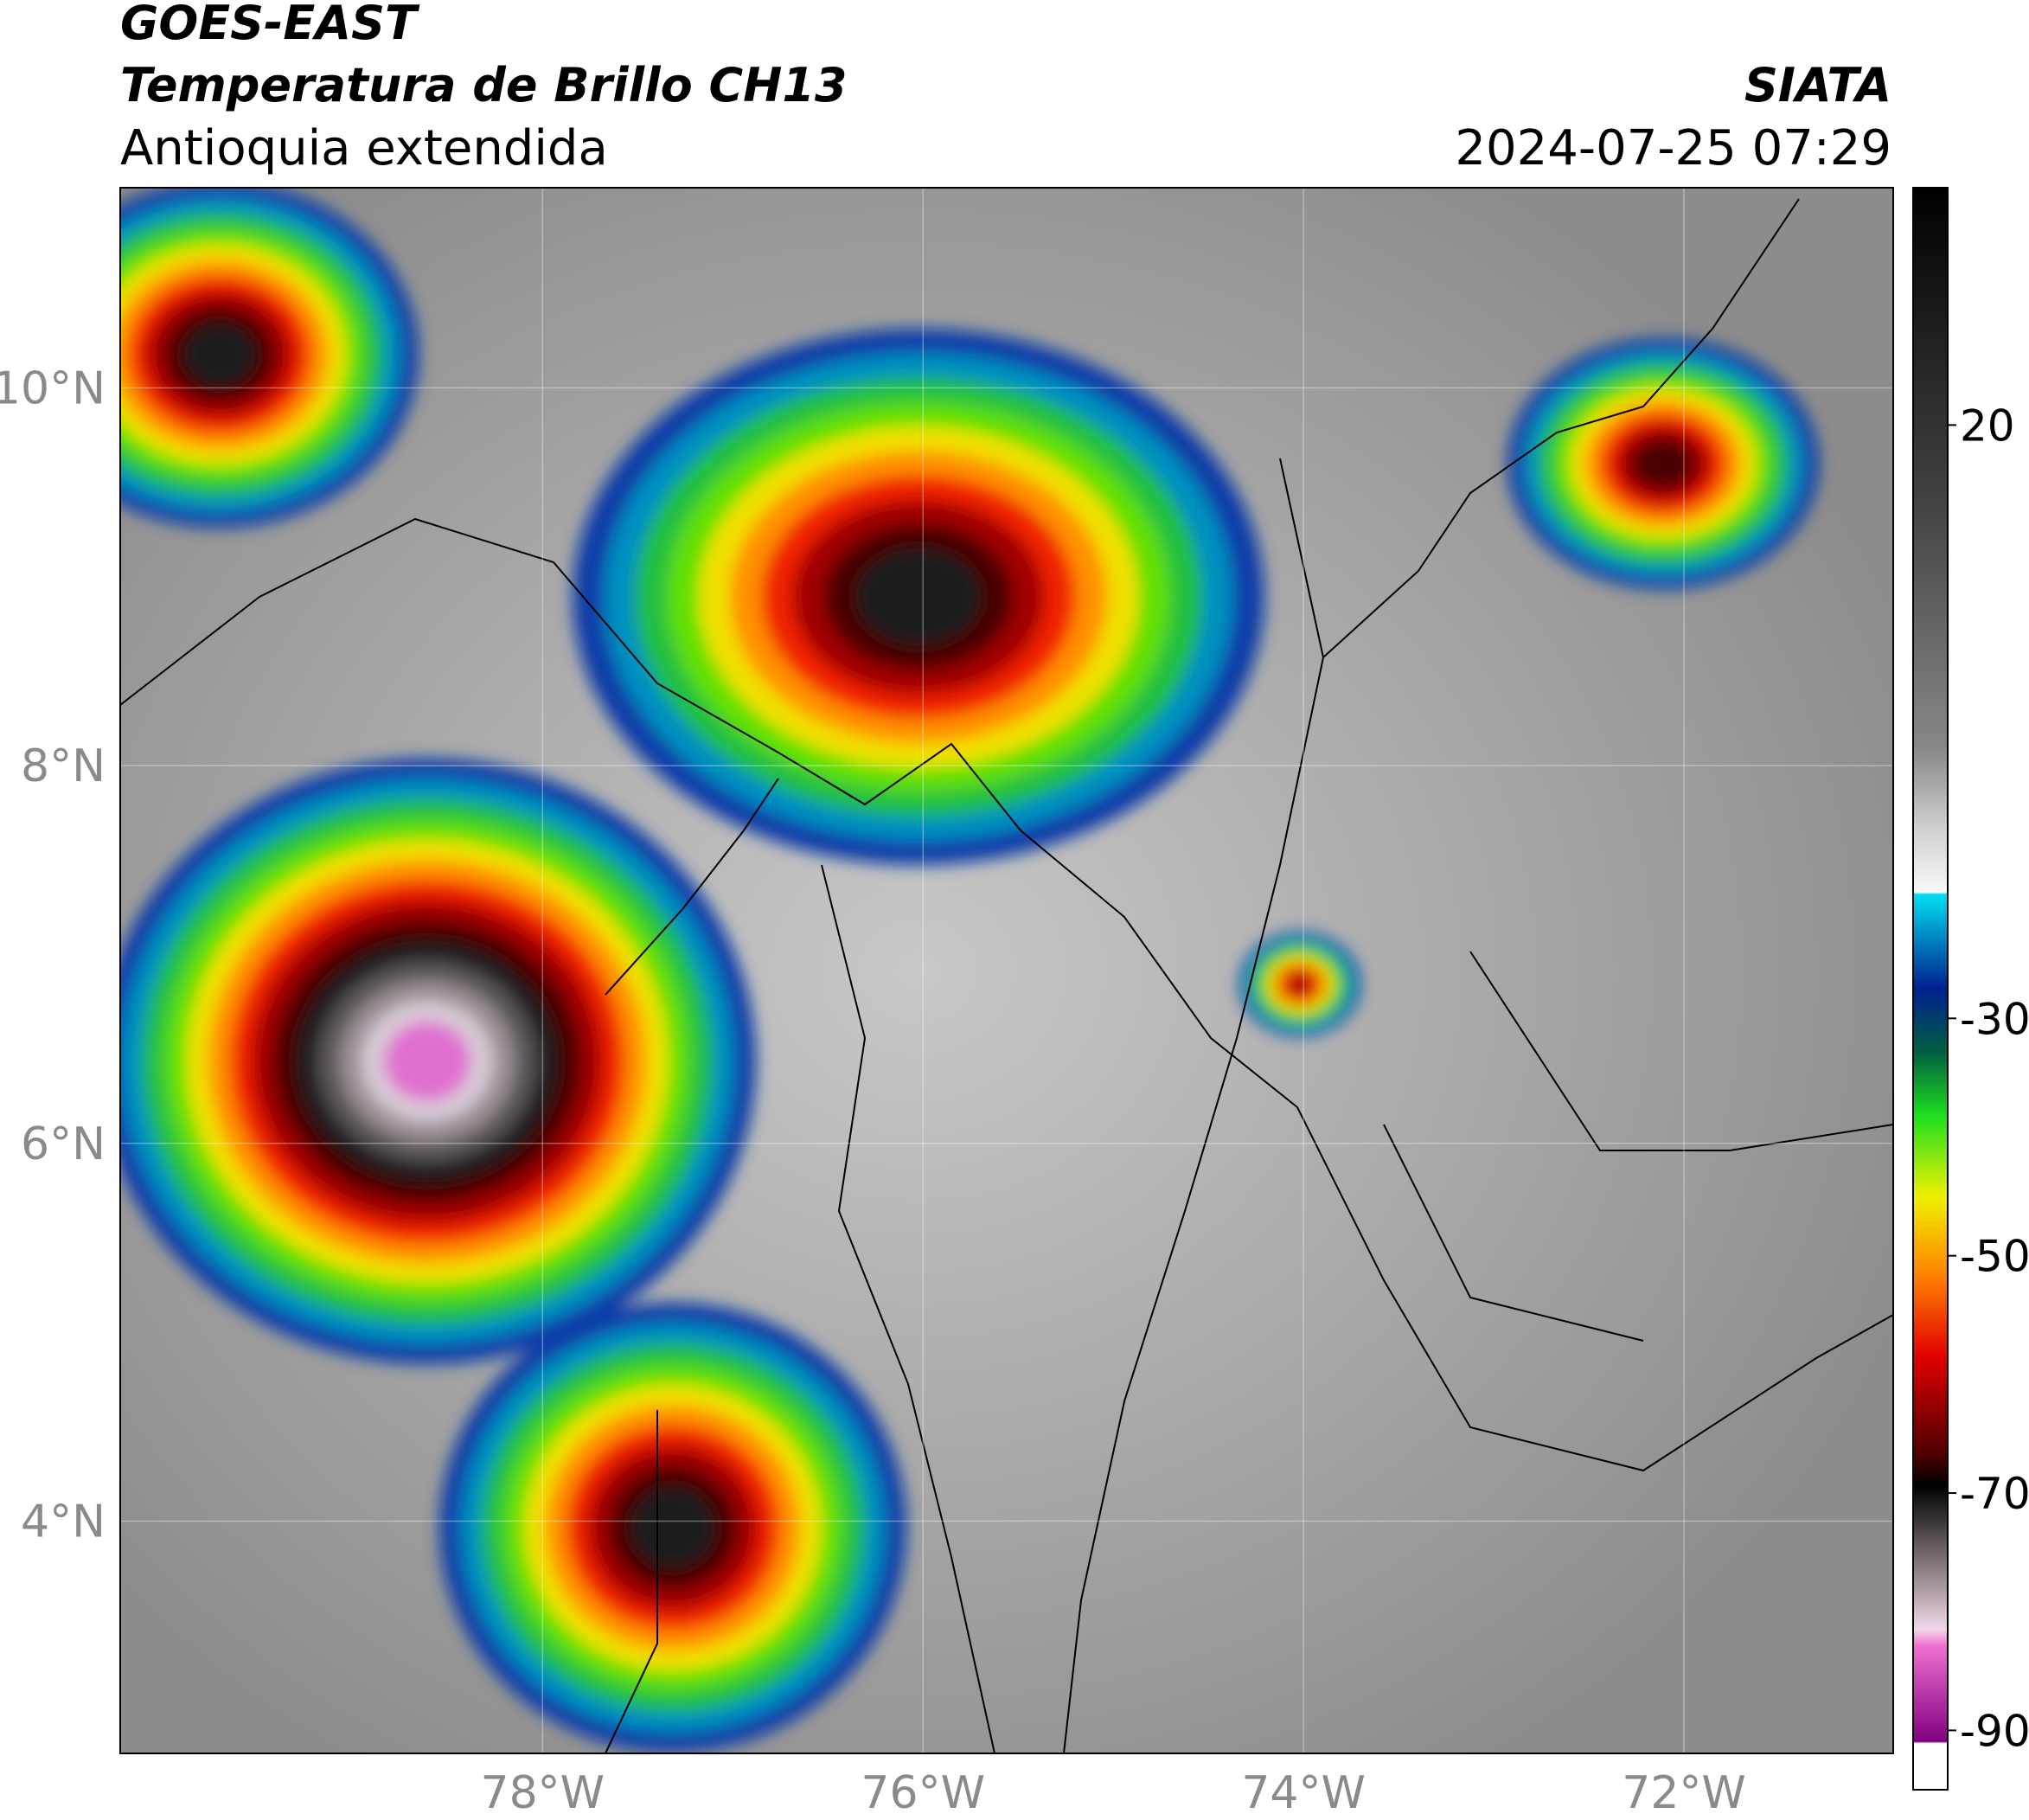  Describe the element at coordinates (1994, 1494) in the screenshot. I see `colorbar-tick-label: -70` at that location.